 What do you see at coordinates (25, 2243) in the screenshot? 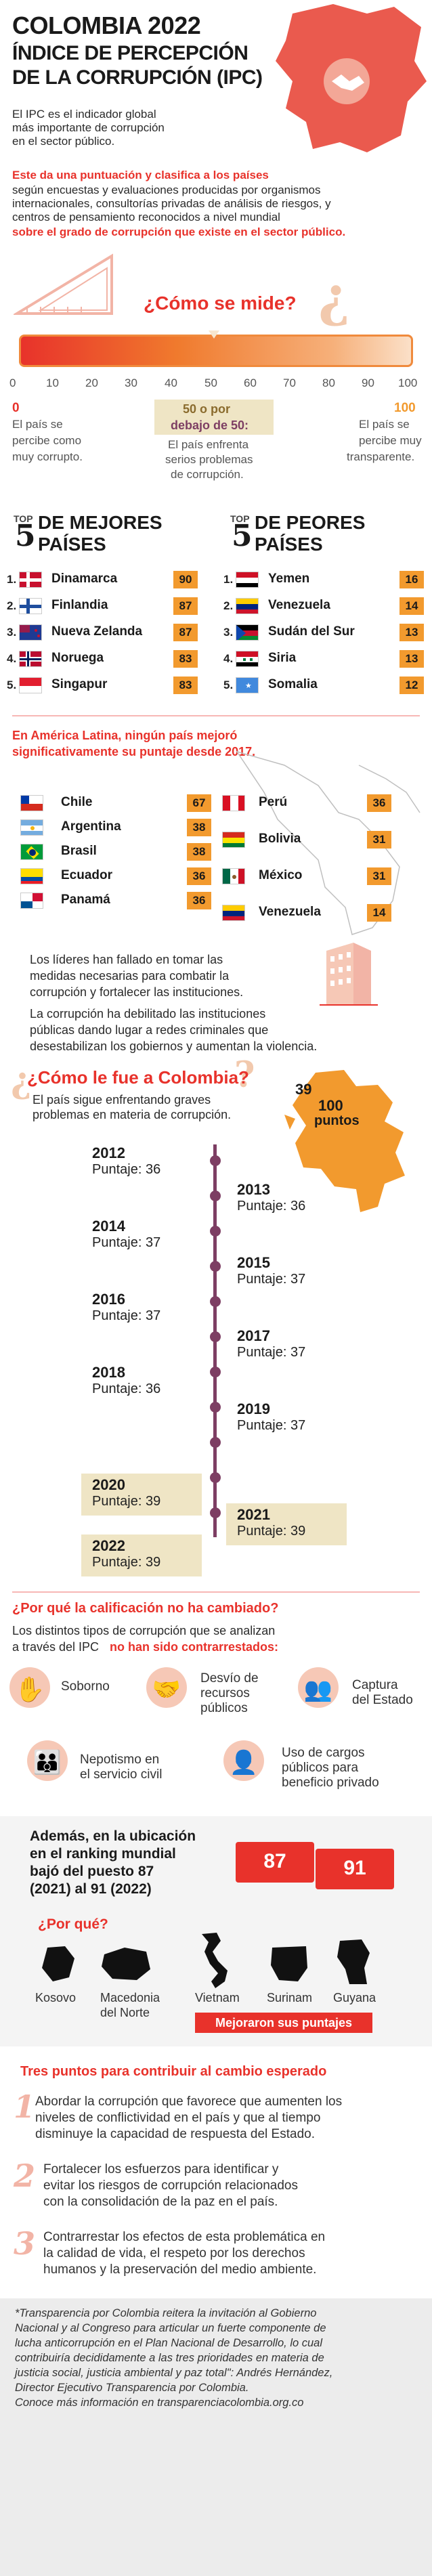
I see `point-number: 3` at bounding box center [25, 2243].